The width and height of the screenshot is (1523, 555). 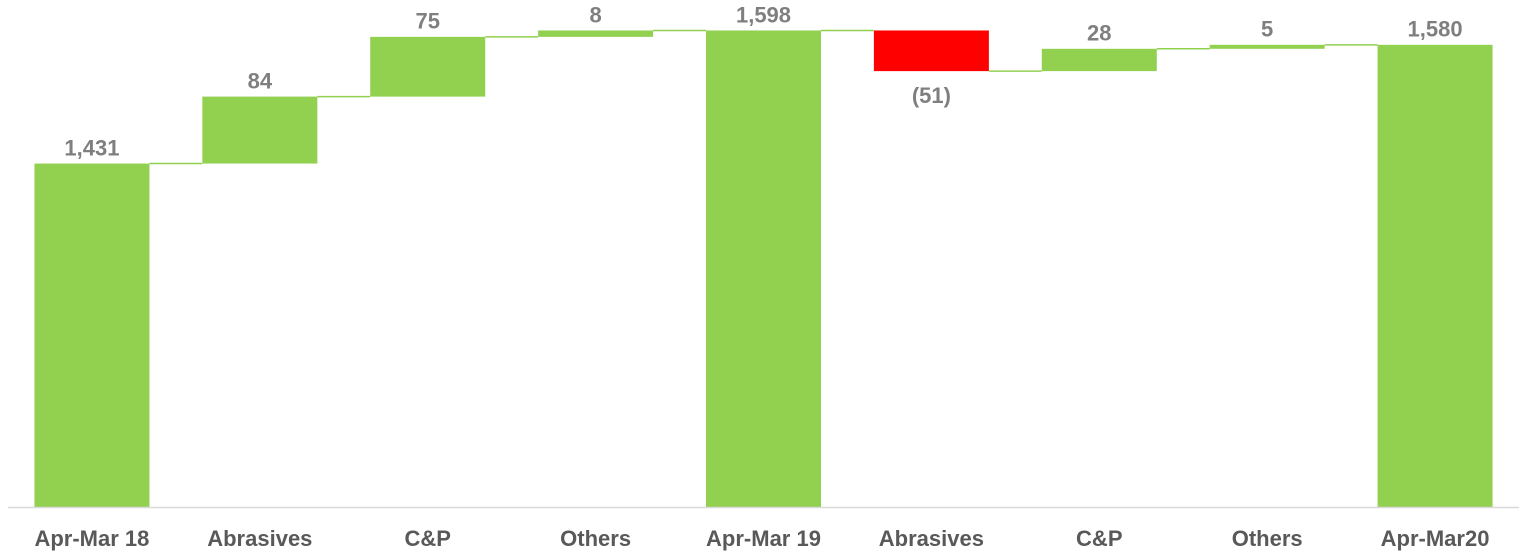 I want to click on value-label: 28, so click(x=1099, y=33).